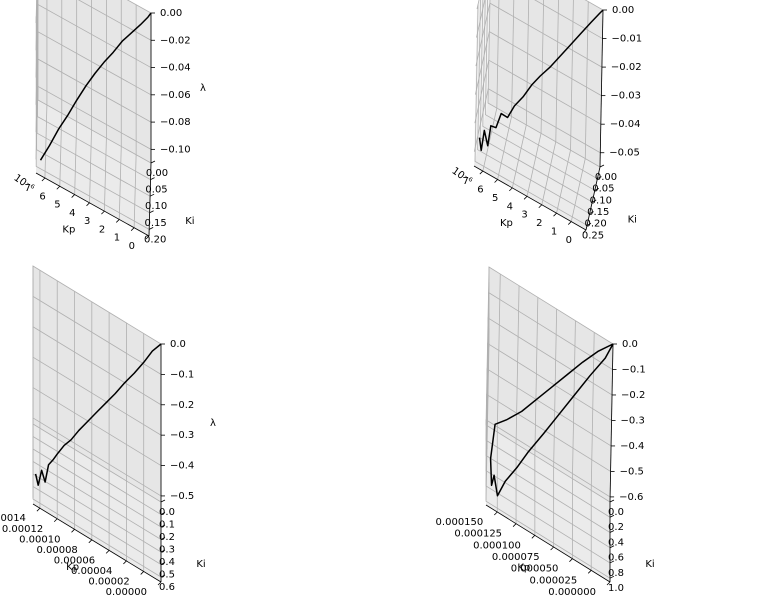  Describe the element at coordinates (28, 188) in the screenshot. I see `x-tick-label: 7` at that location.